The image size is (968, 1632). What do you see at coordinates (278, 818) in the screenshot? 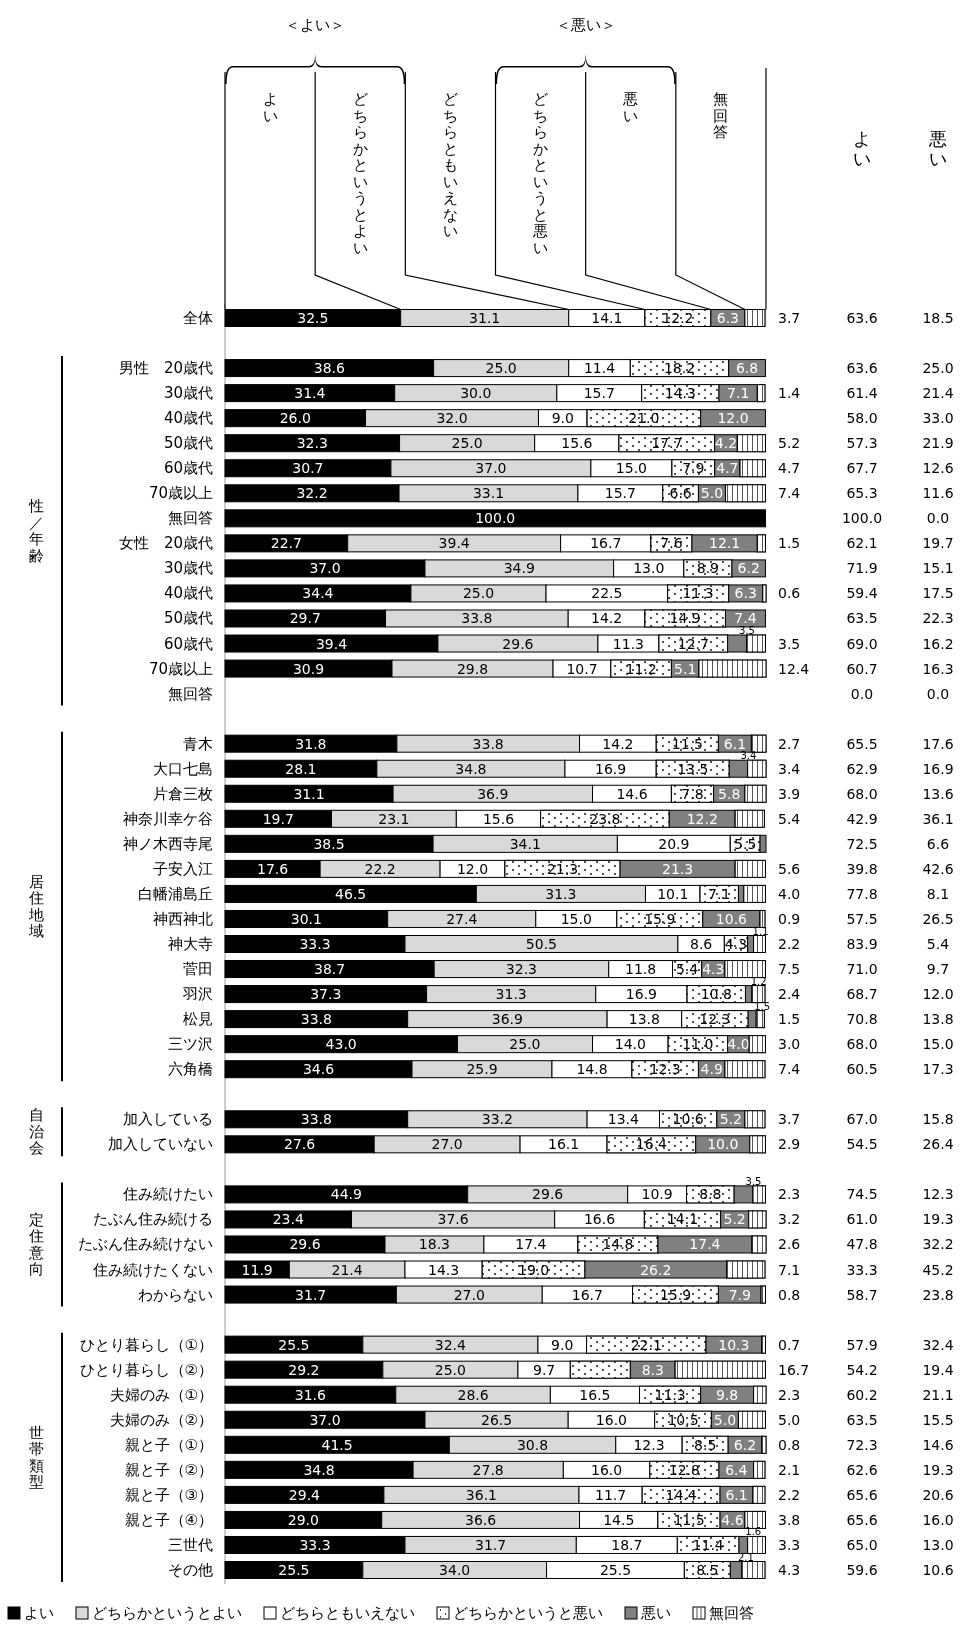
I see `data-label: 19.7` at bounding box center [278, 818].